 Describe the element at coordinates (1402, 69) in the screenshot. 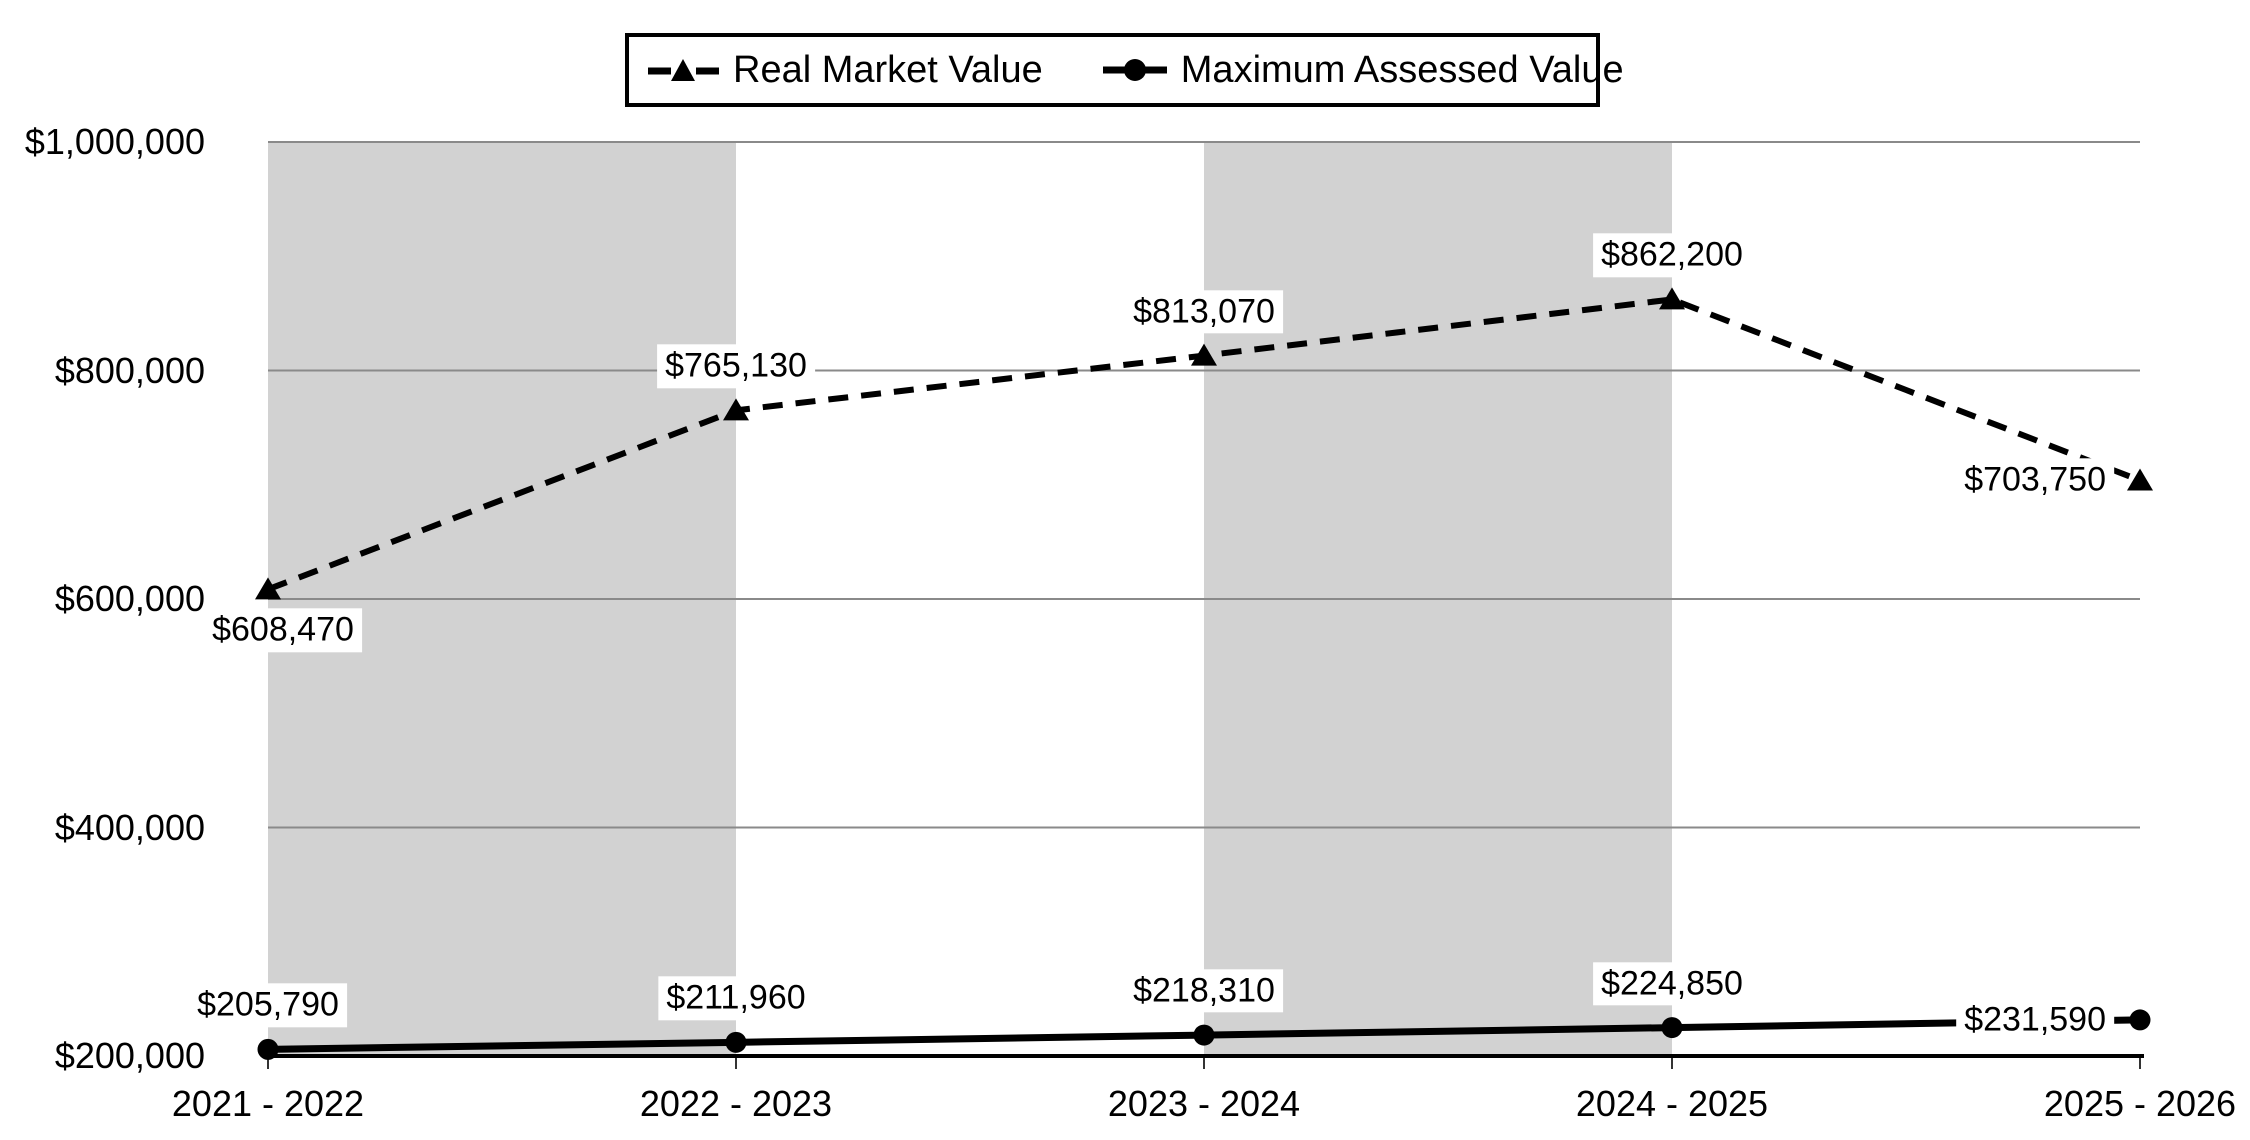

I see `legend-label-maximum-assessed-value: Maximum Assessed Value` at that location.